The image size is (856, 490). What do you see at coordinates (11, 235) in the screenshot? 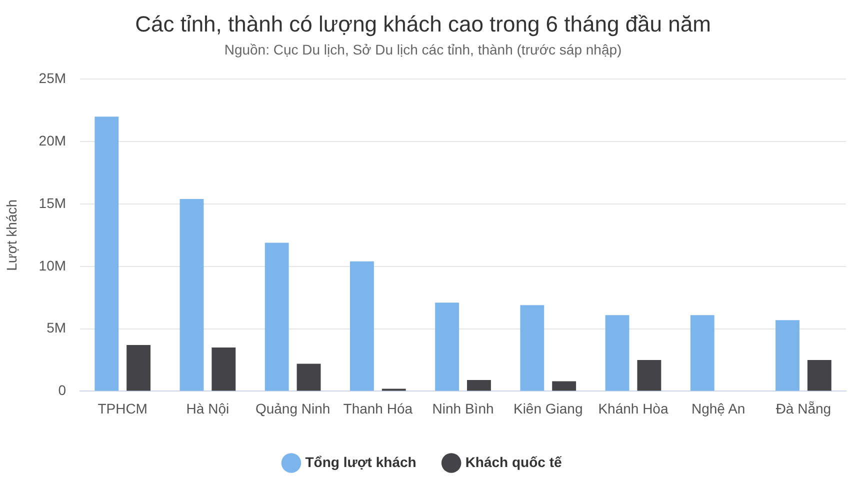
I see `y-axis-title: Lượt khách` at bounding box center [11, 235].